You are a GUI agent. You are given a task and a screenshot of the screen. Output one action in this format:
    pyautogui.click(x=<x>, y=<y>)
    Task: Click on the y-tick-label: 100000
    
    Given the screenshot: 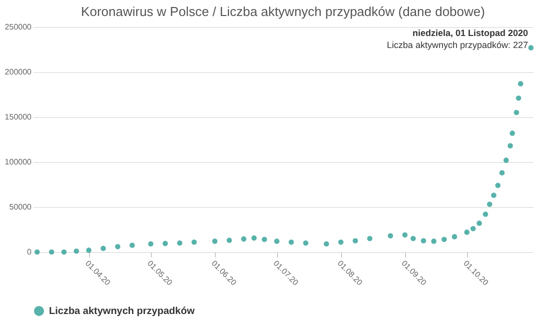 What is the action you would take?
    pyautogui.click(x=18, y=162)
    